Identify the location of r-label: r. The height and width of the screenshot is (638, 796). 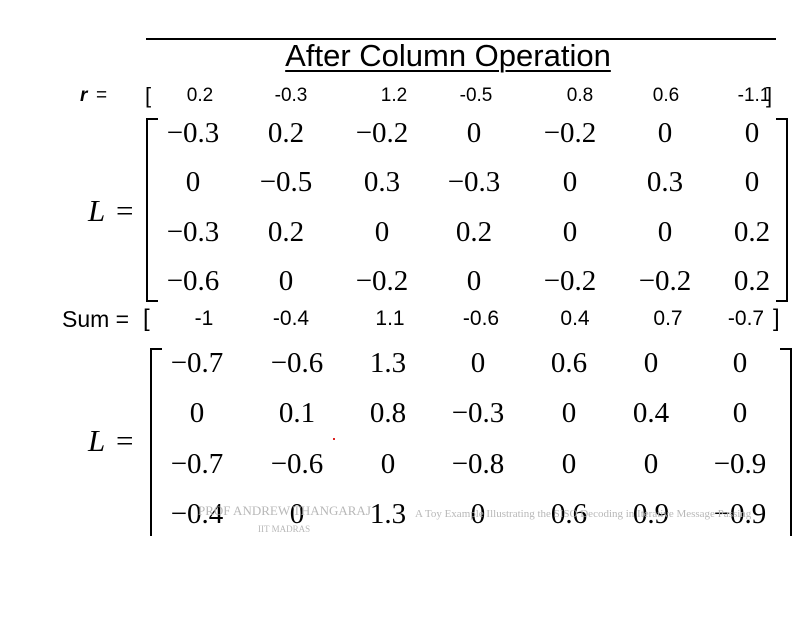
(84, 95).